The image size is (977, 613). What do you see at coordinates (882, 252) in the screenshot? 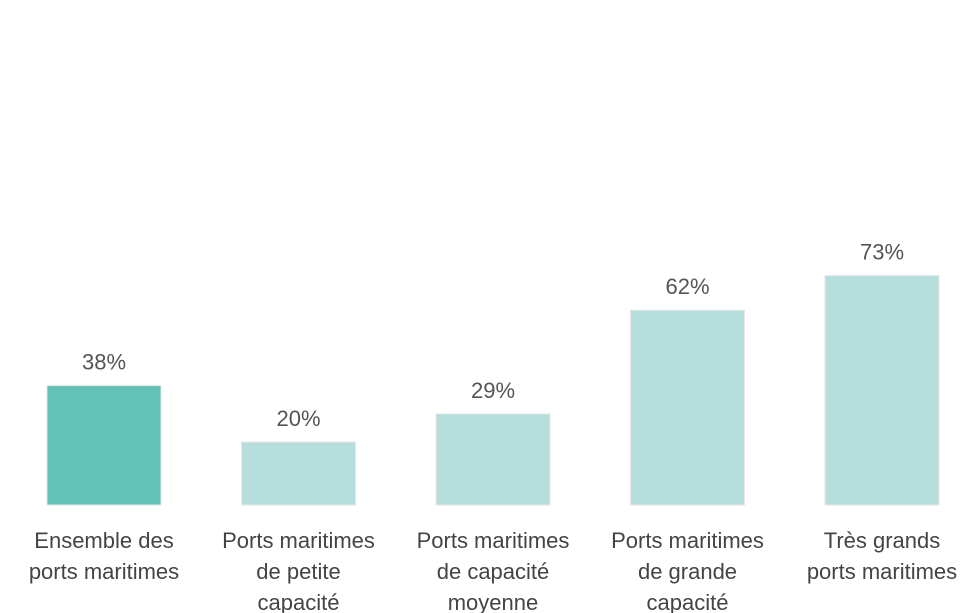
I see `data-label-5: 73%` at bounding box center [882, 252].